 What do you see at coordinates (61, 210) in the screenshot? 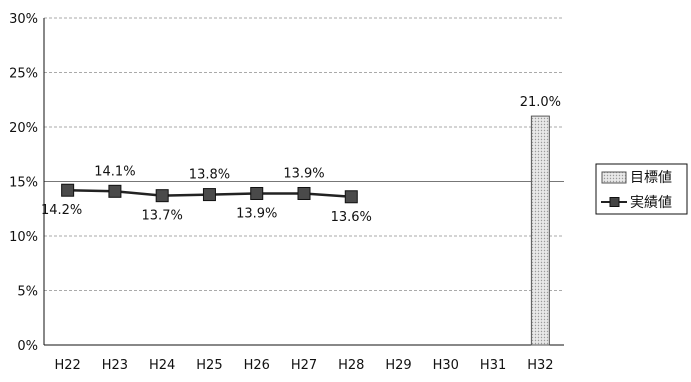
I see `line-value-label: 14.2%` at bounding box center [61, 210].